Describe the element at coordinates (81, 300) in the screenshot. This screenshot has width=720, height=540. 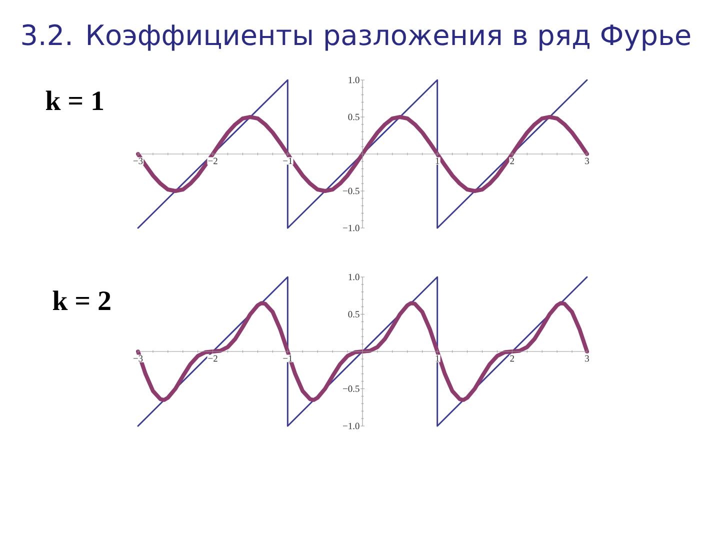
I see `chart-subtitle: k = 2` at that location.